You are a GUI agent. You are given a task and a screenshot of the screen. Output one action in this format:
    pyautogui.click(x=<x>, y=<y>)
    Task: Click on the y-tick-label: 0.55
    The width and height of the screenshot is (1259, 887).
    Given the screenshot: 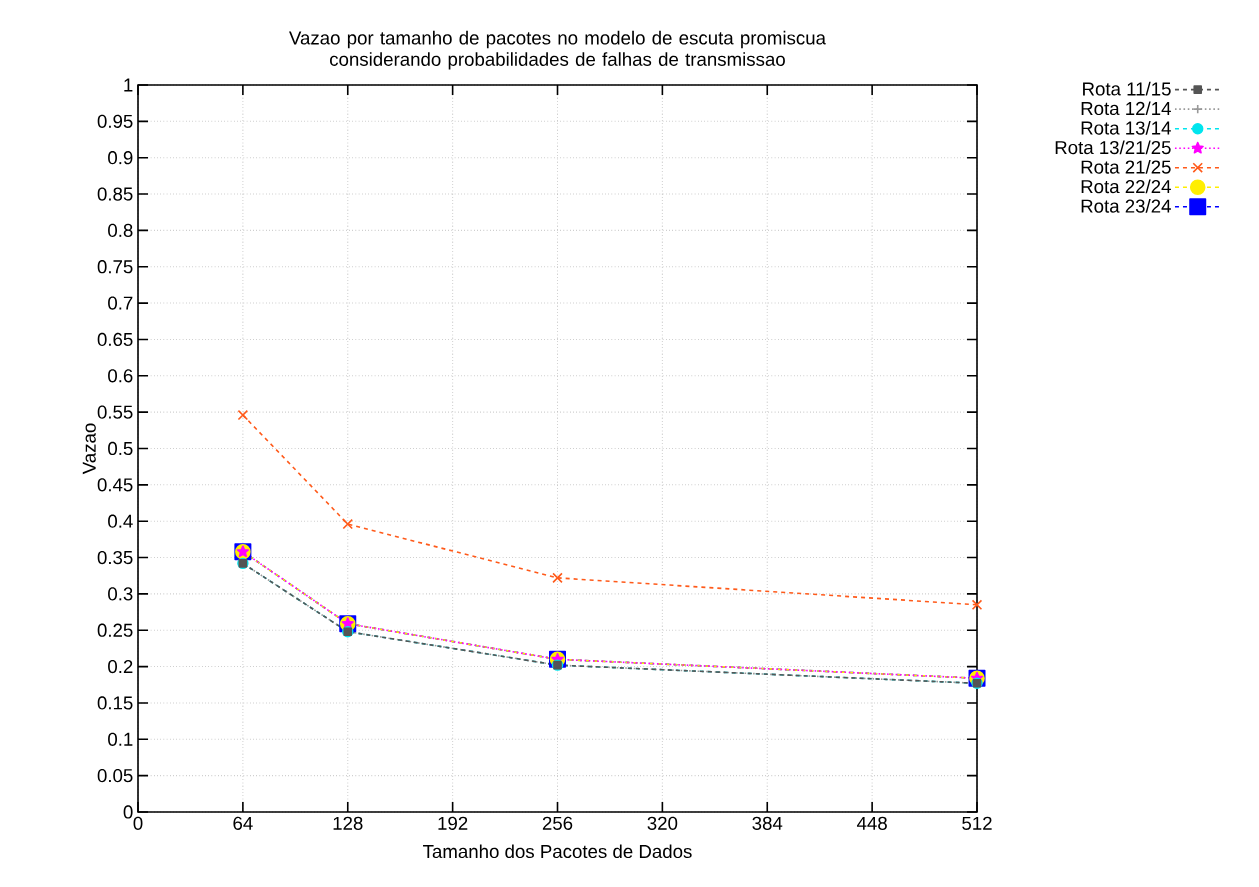 What is the action you would take?
    pyautogui.click(x=115, y=412)
    